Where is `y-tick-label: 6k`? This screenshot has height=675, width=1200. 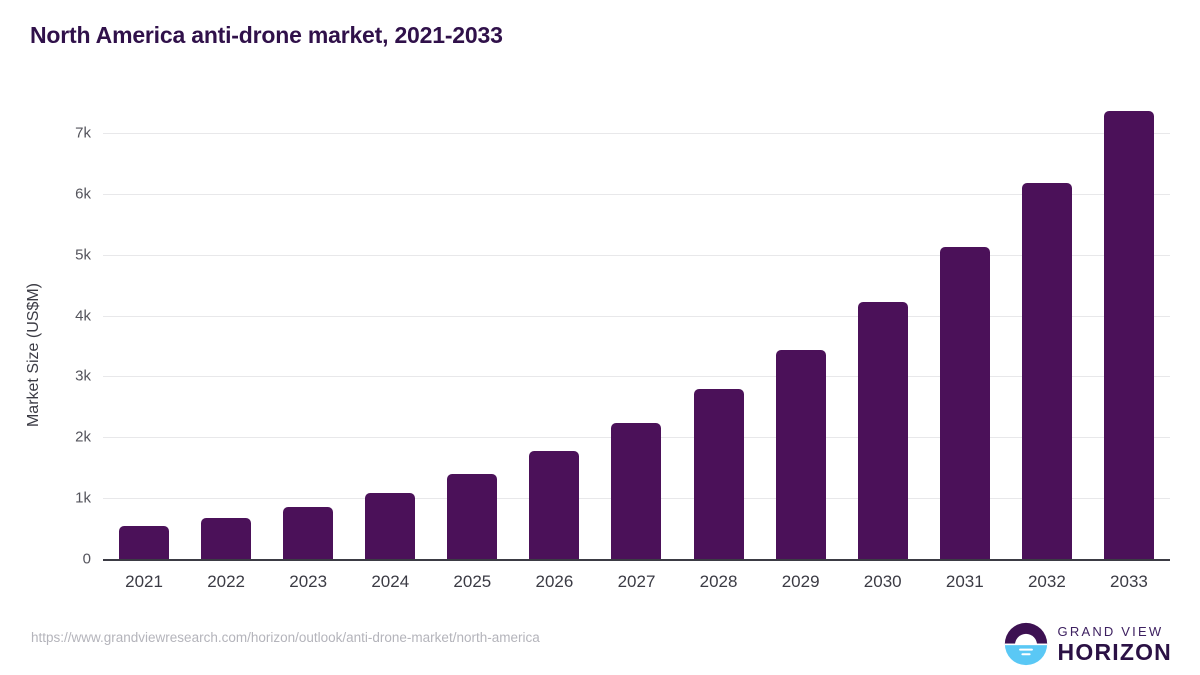 y-tick-label: 6k is located at coordinates (83, 194).